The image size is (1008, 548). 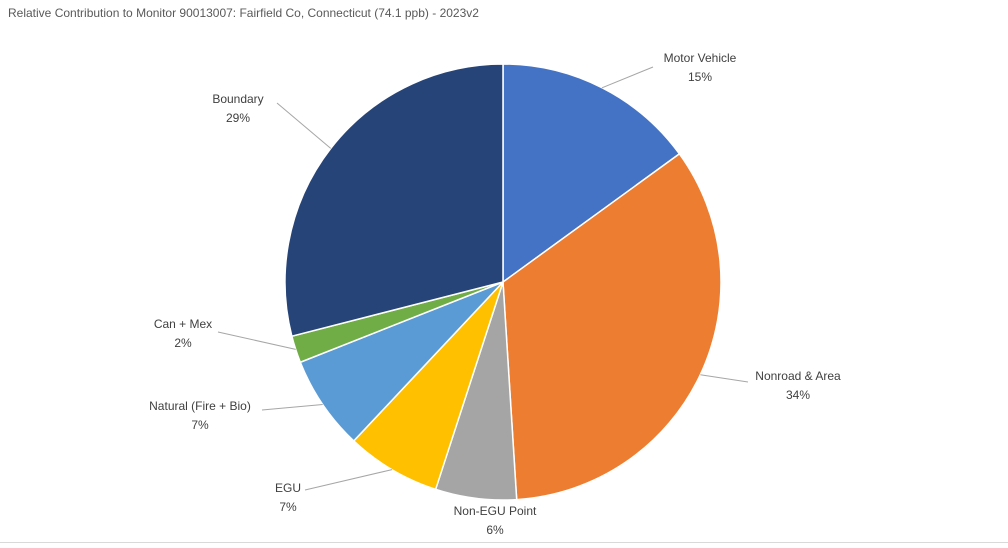 I want to click on pie-slice-motor-vehicle, so click(x=591, y=173).